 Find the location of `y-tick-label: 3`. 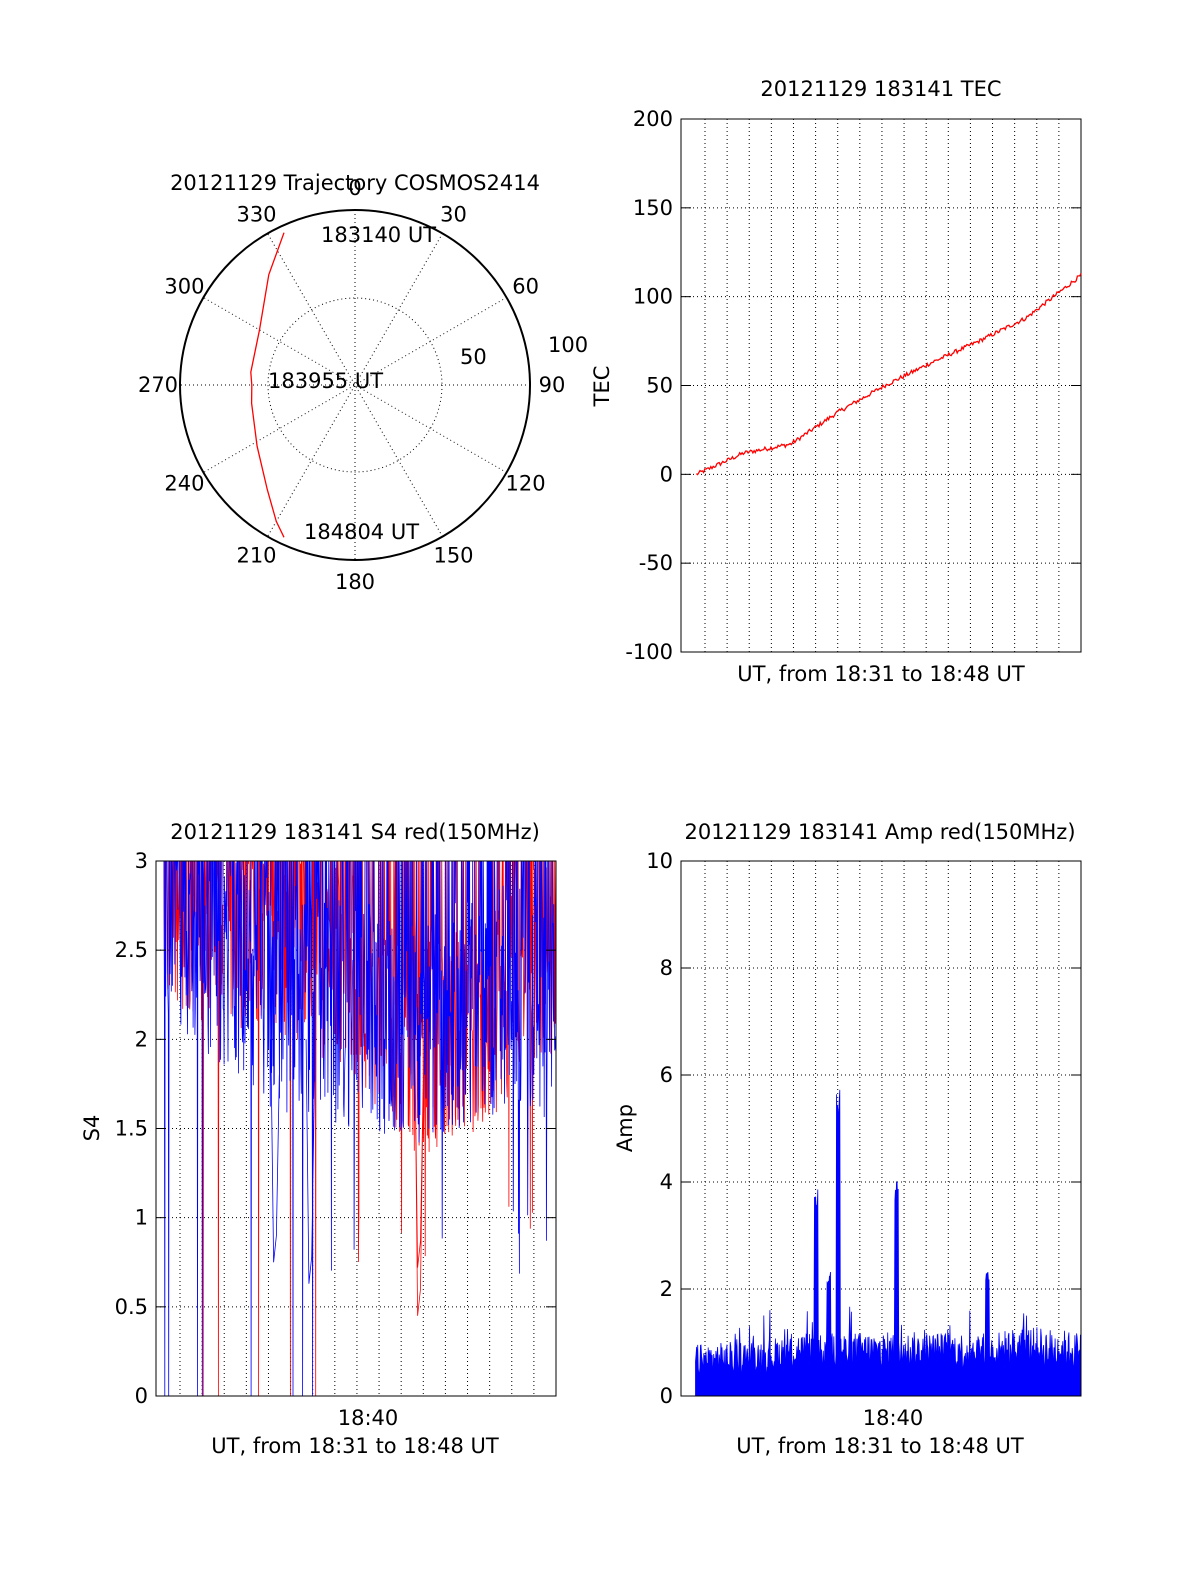

y-tick-label: 3 is located at coordinates (141, 861).